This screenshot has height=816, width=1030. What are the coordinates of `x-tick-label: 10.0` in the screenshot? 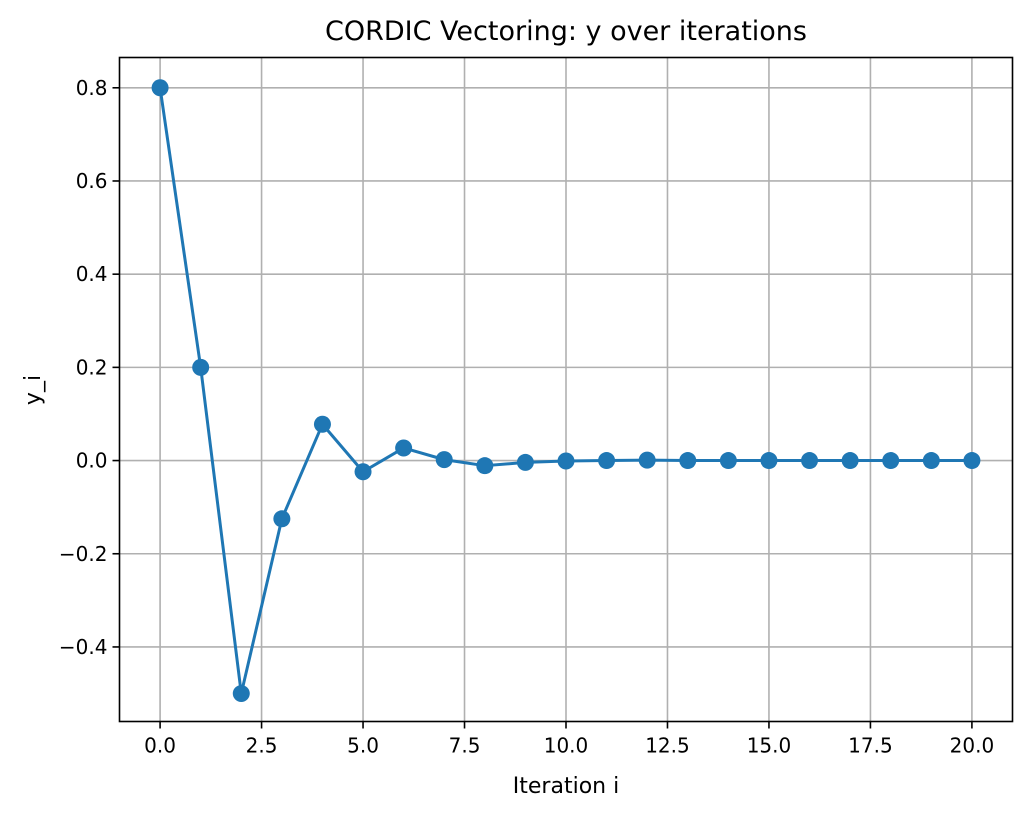 It's located at (566, 746).